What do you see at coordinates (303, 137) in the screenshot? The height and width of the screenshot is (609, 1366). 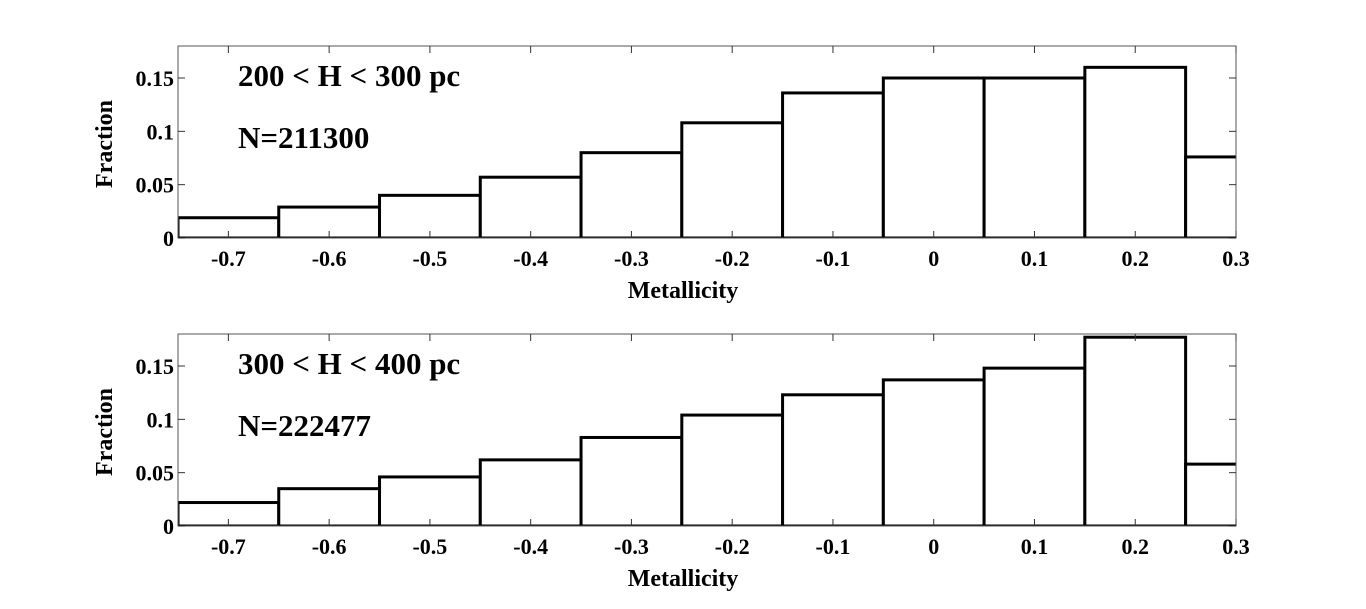 I see `panel-count-annotation: N=211300` at bounding box center [303, 137].